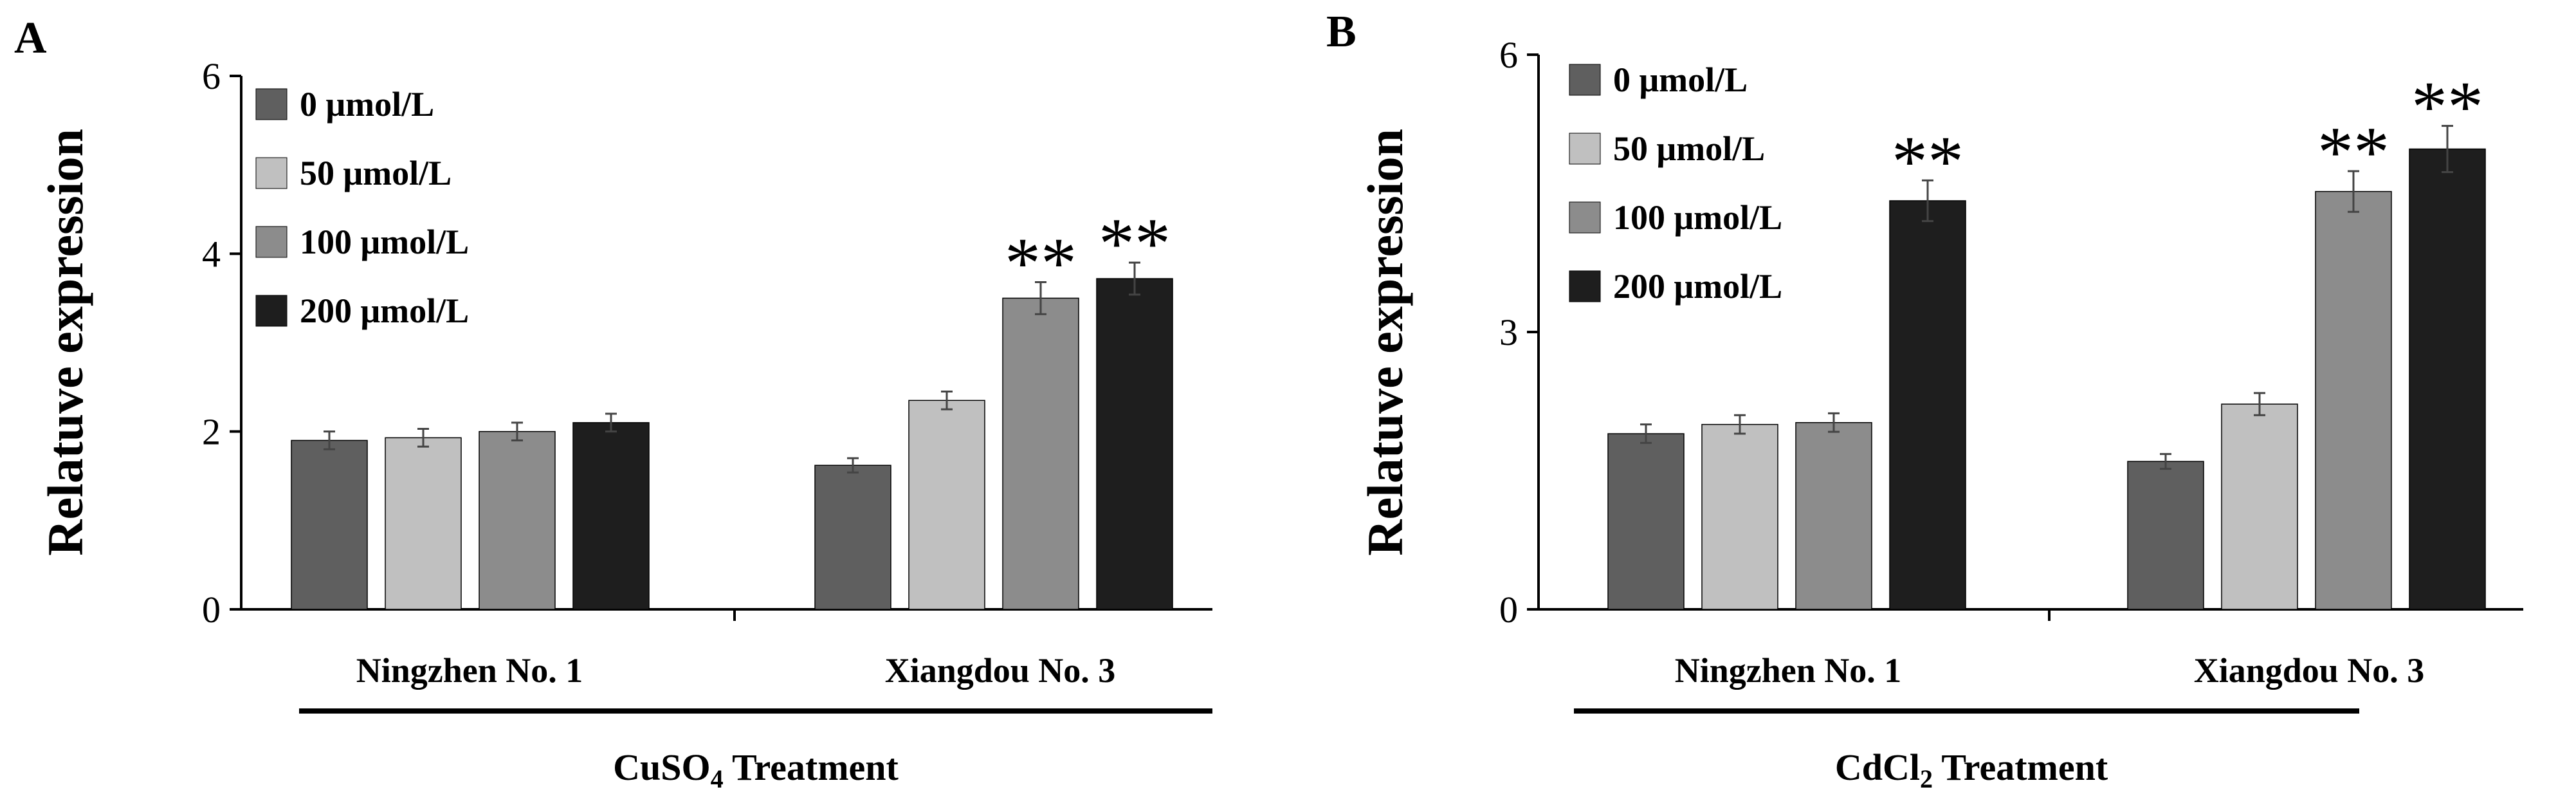 This screenshot has height=803, width=2576. Describe the element at coordinates (211, 254) in the screenshot. I see `y-tick-label: 4` at that location.